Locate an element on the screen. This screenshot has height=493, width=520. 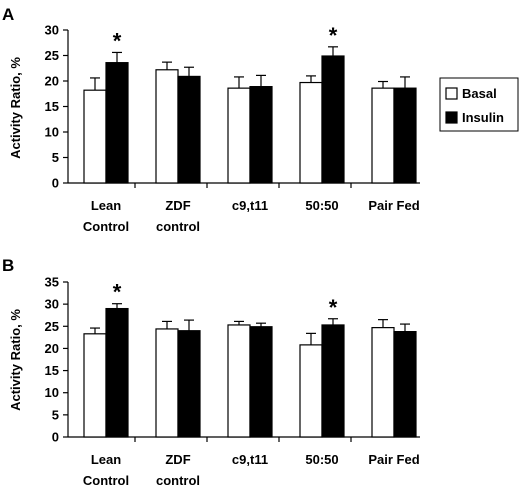
y-tick-label-b: 5 is located at coordinates (55, 414).